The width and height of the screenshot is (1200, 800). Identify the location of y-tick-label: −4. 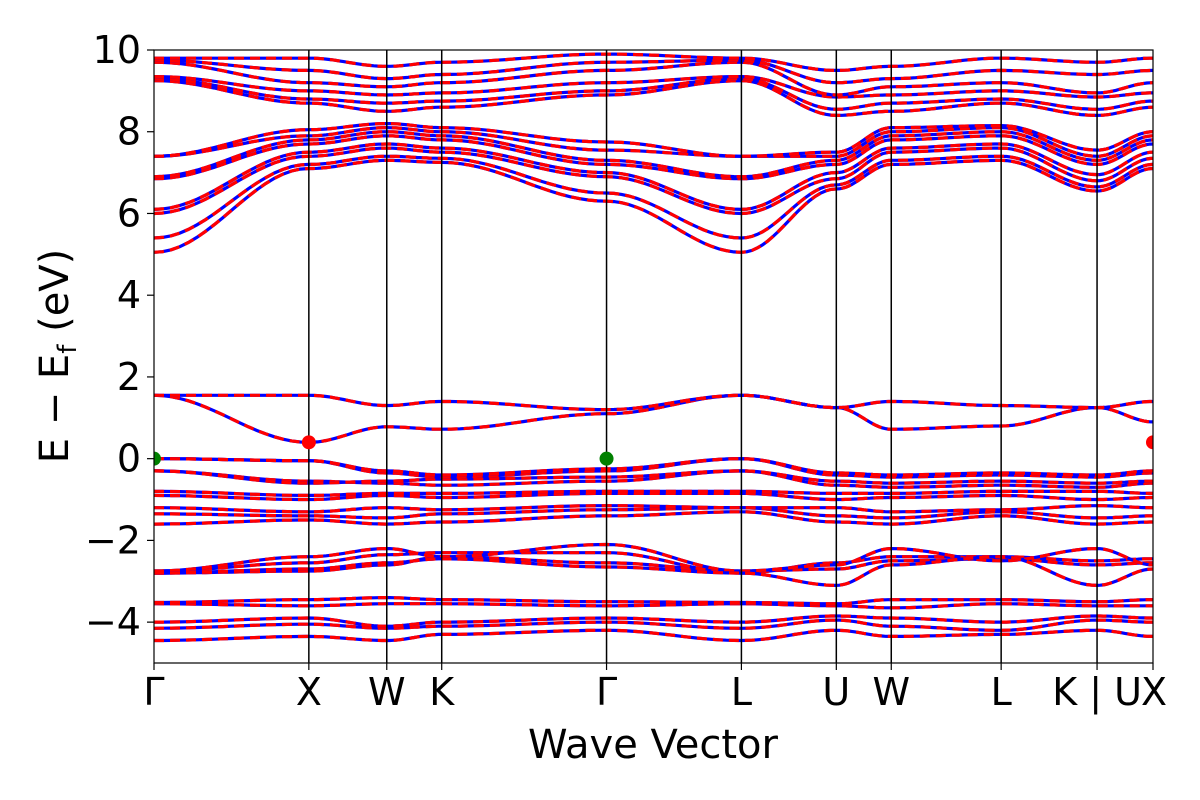
(113, 622).